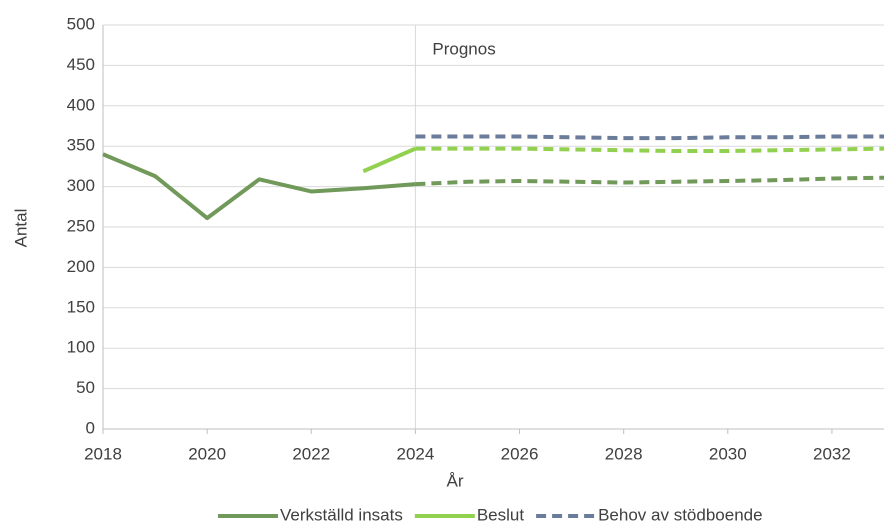  What do you see at coordinates (85, 387) in the screenshot?
I see `y-tick-label: 50` at bounding box center [85, 387].